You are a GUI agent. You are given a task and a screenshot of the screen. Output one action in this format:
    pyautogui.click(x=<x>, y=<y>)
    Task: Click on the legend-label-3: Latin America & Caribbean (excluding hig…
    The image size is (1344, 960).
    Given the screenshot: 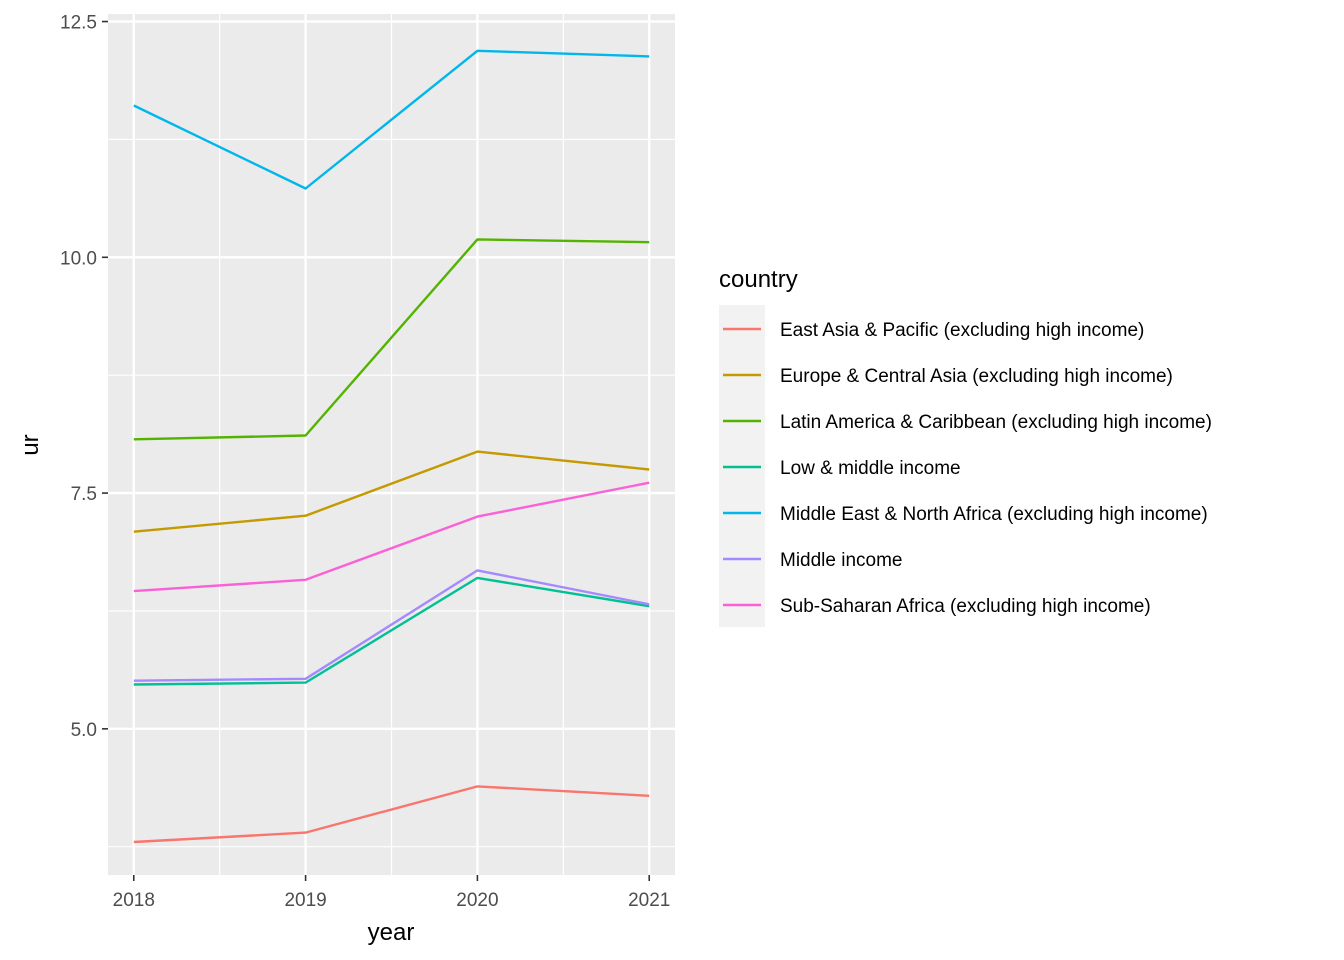 What is the action you would take?
    pyautogui.click(x=996, y=422)
    